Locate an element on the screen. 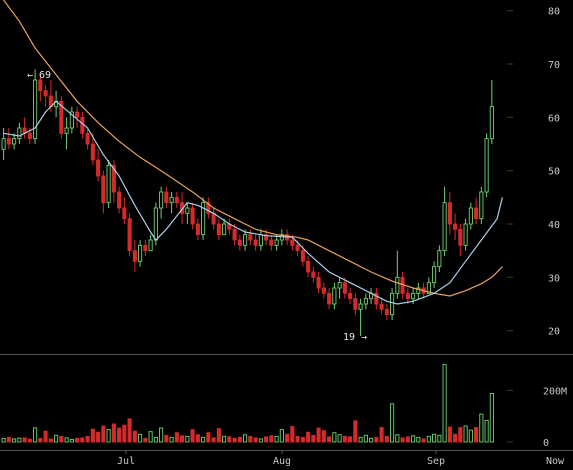  volume-tick-label: 0 is located at coordinates (546, 443).